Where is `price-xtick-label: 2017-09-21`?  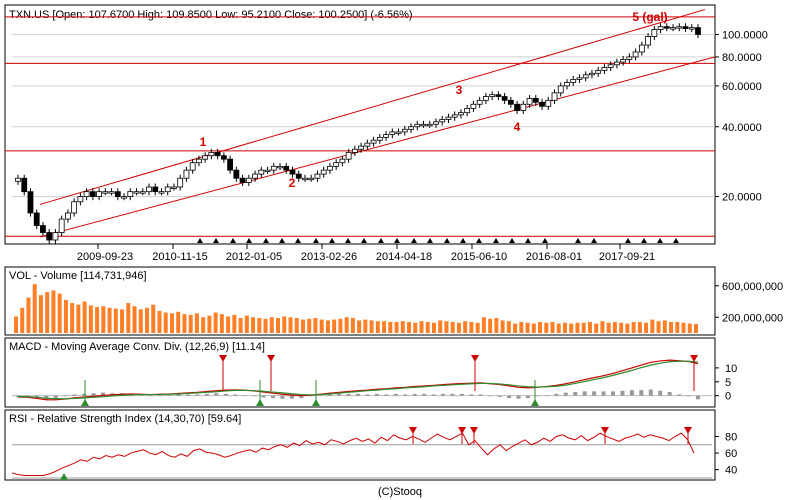 price-xtick-label: 2017-09-21 is located at coordinates (627, 257).